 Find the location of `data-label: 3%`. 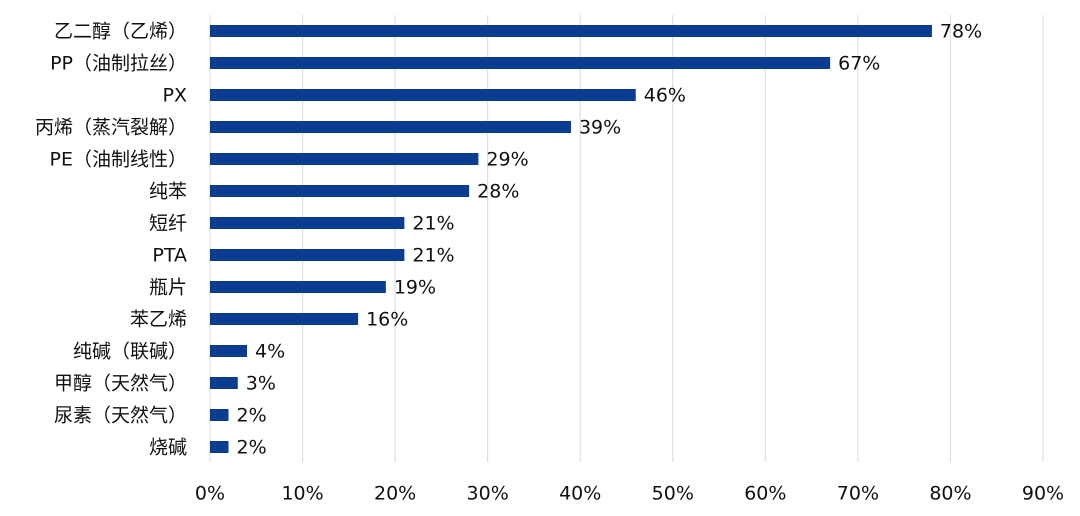

data-label: 3% is located at coordinates (261, 384).